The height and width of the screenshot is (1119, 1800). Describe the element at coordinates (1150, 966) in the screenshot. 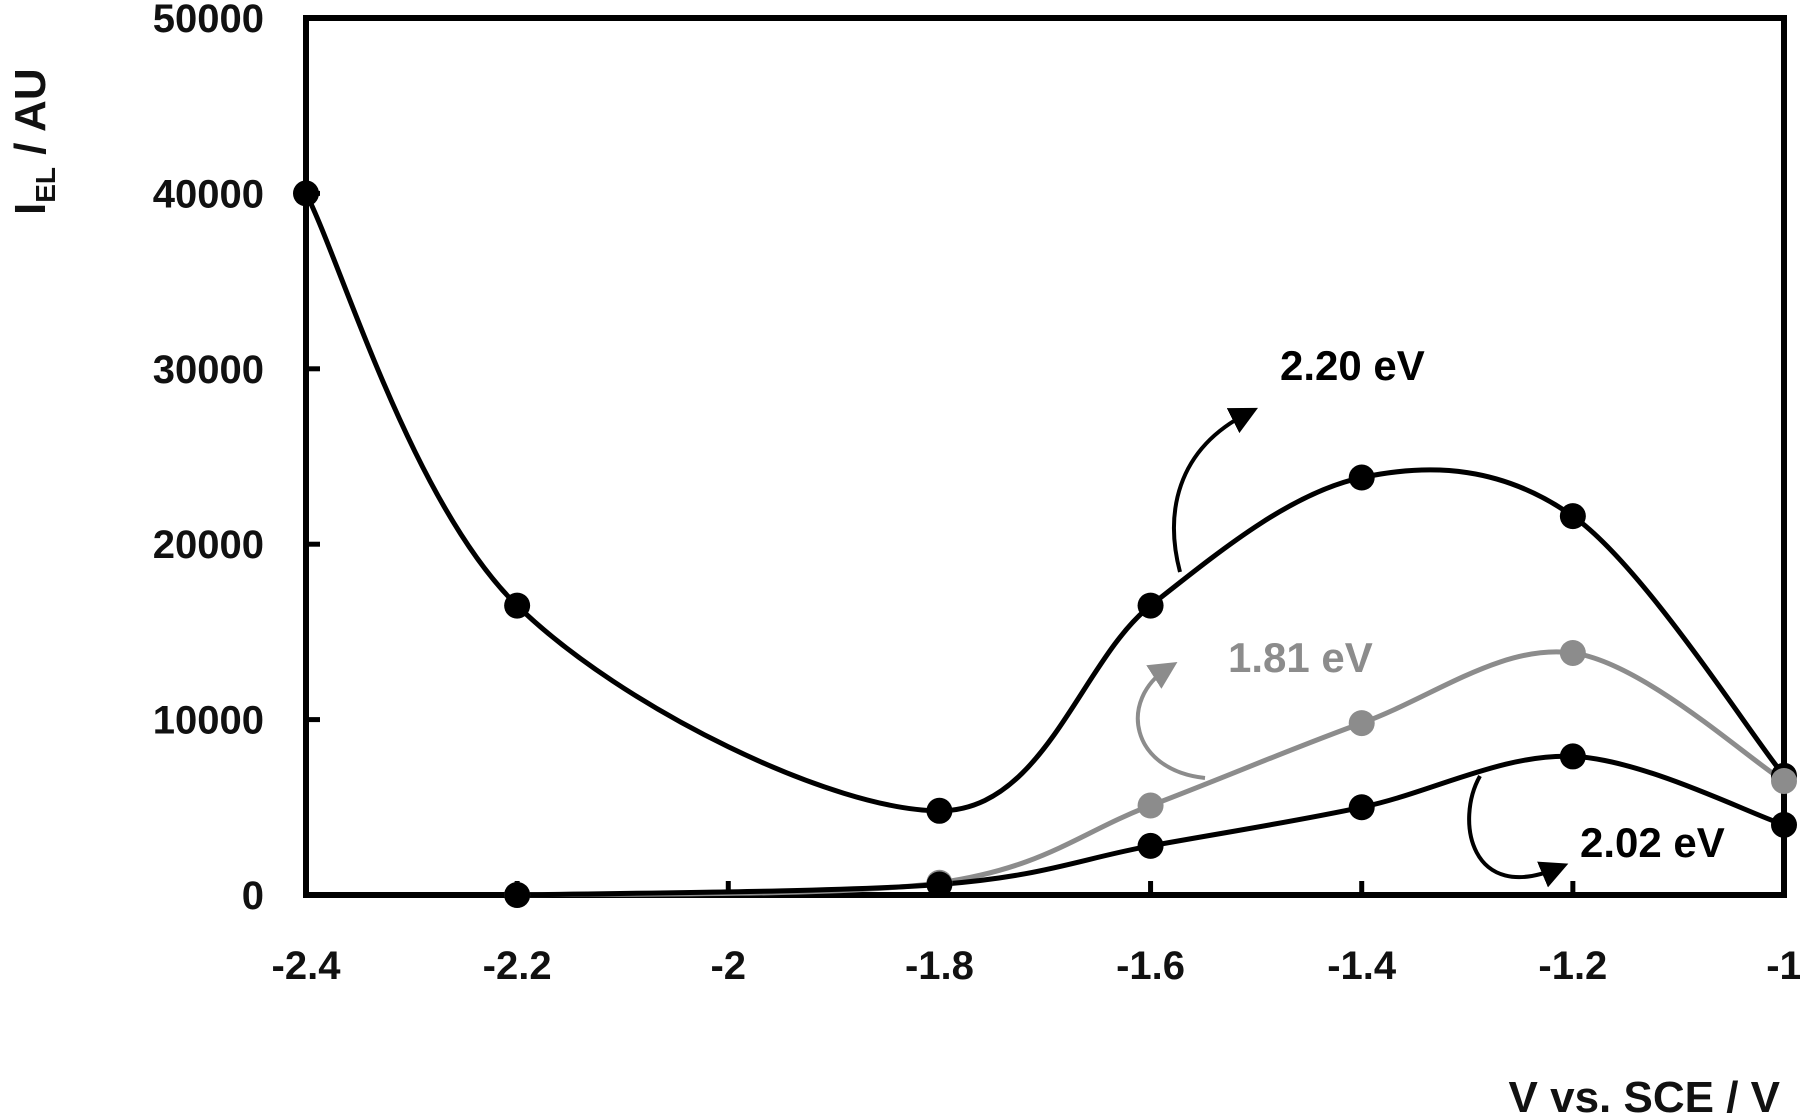

I see `x-tick-label: -1.6` at that location.